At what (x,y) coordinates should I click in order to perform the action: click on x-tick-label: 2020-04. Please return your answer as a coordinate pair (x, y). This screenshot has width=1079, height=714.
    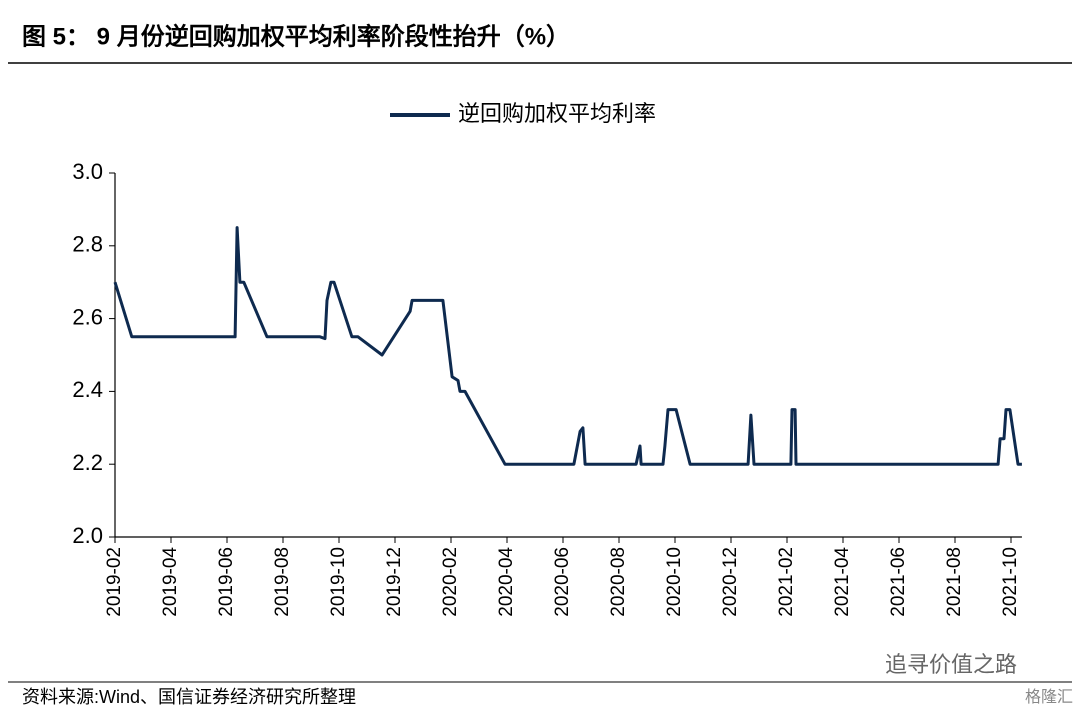
    Looking at the image, I should click on (506, 582).